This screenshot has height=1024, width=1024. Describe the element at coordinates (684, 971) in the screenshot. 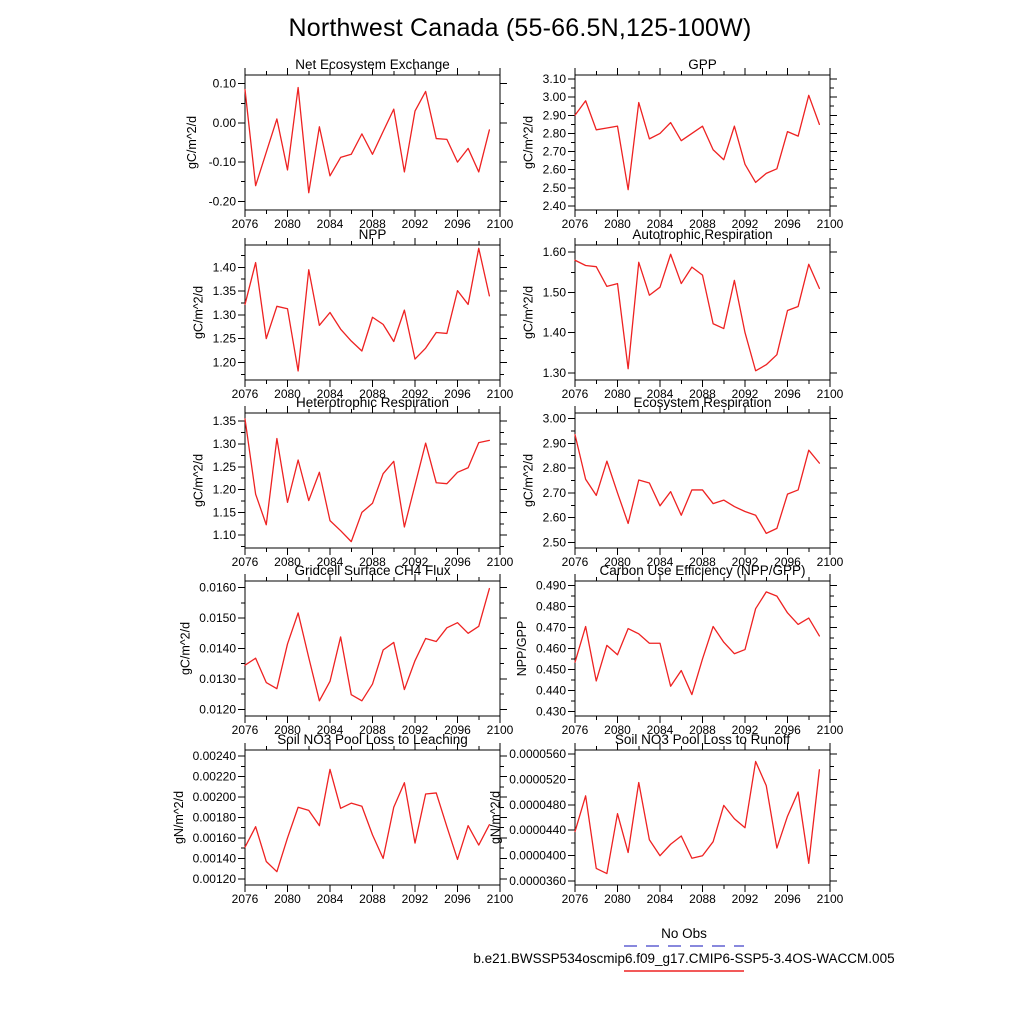

I see `case-solid-line` at that location.